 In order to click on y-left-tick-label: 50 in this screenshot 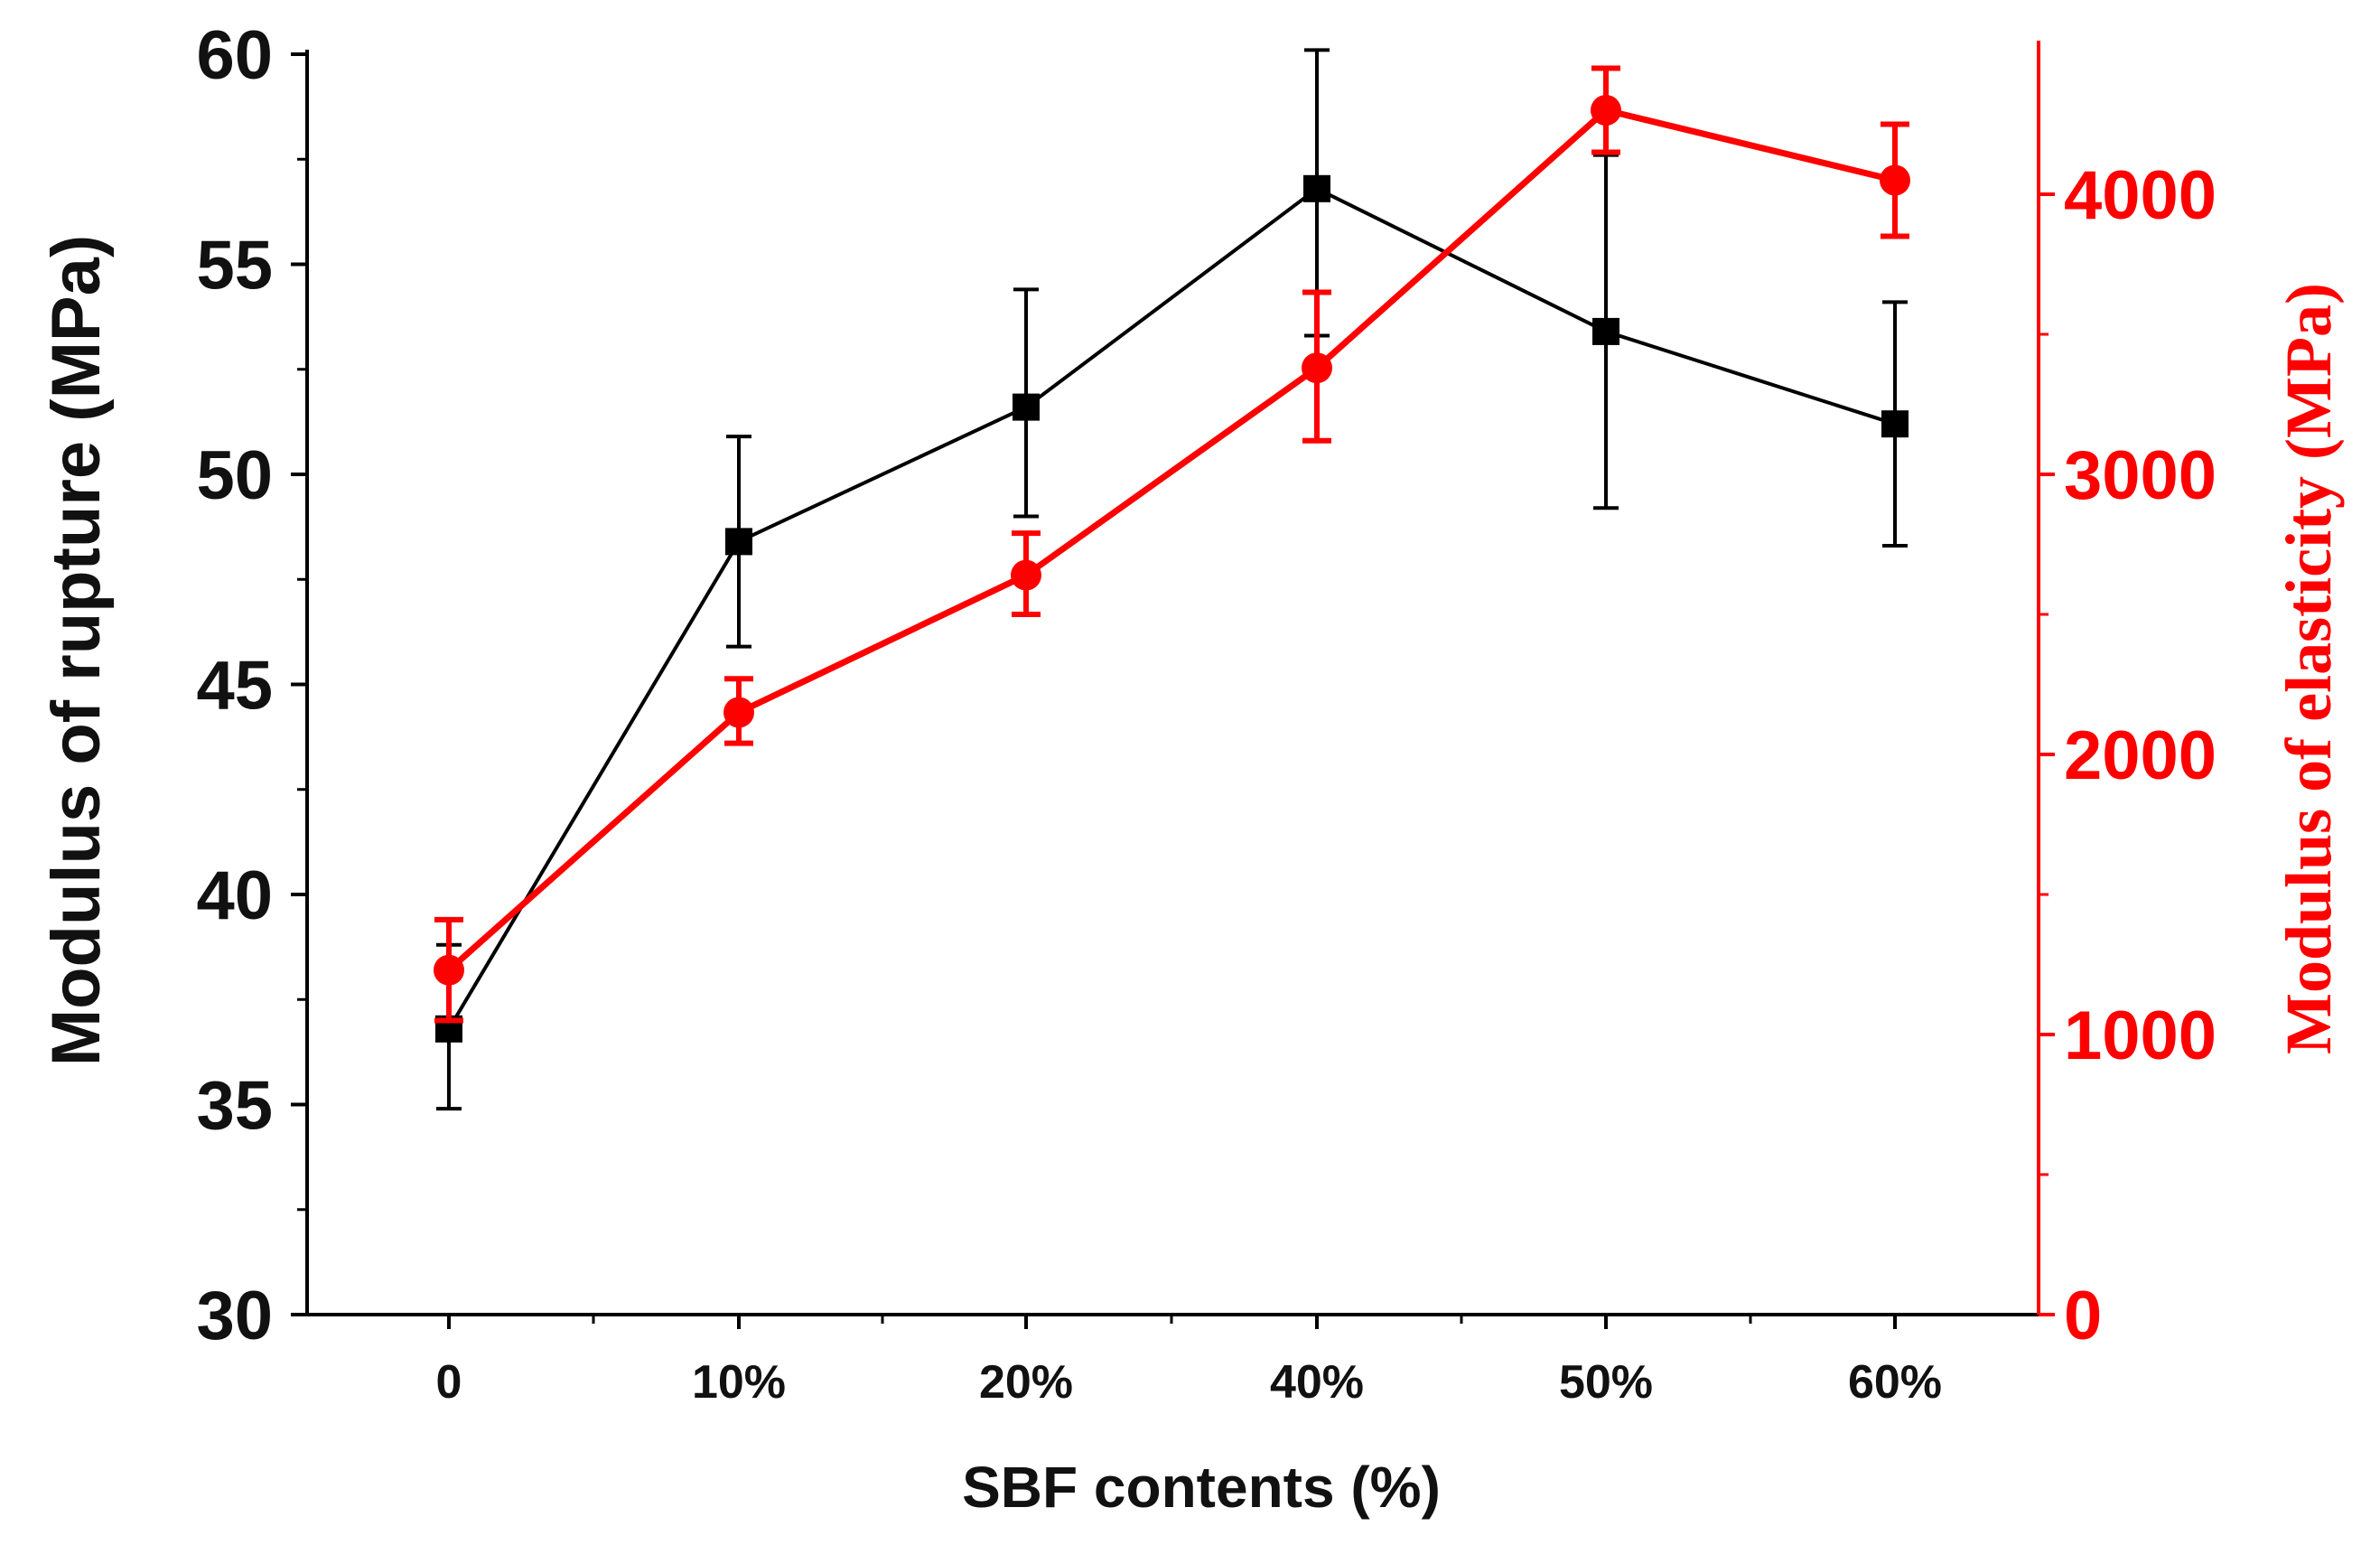, I will do `click(234, 475)`.